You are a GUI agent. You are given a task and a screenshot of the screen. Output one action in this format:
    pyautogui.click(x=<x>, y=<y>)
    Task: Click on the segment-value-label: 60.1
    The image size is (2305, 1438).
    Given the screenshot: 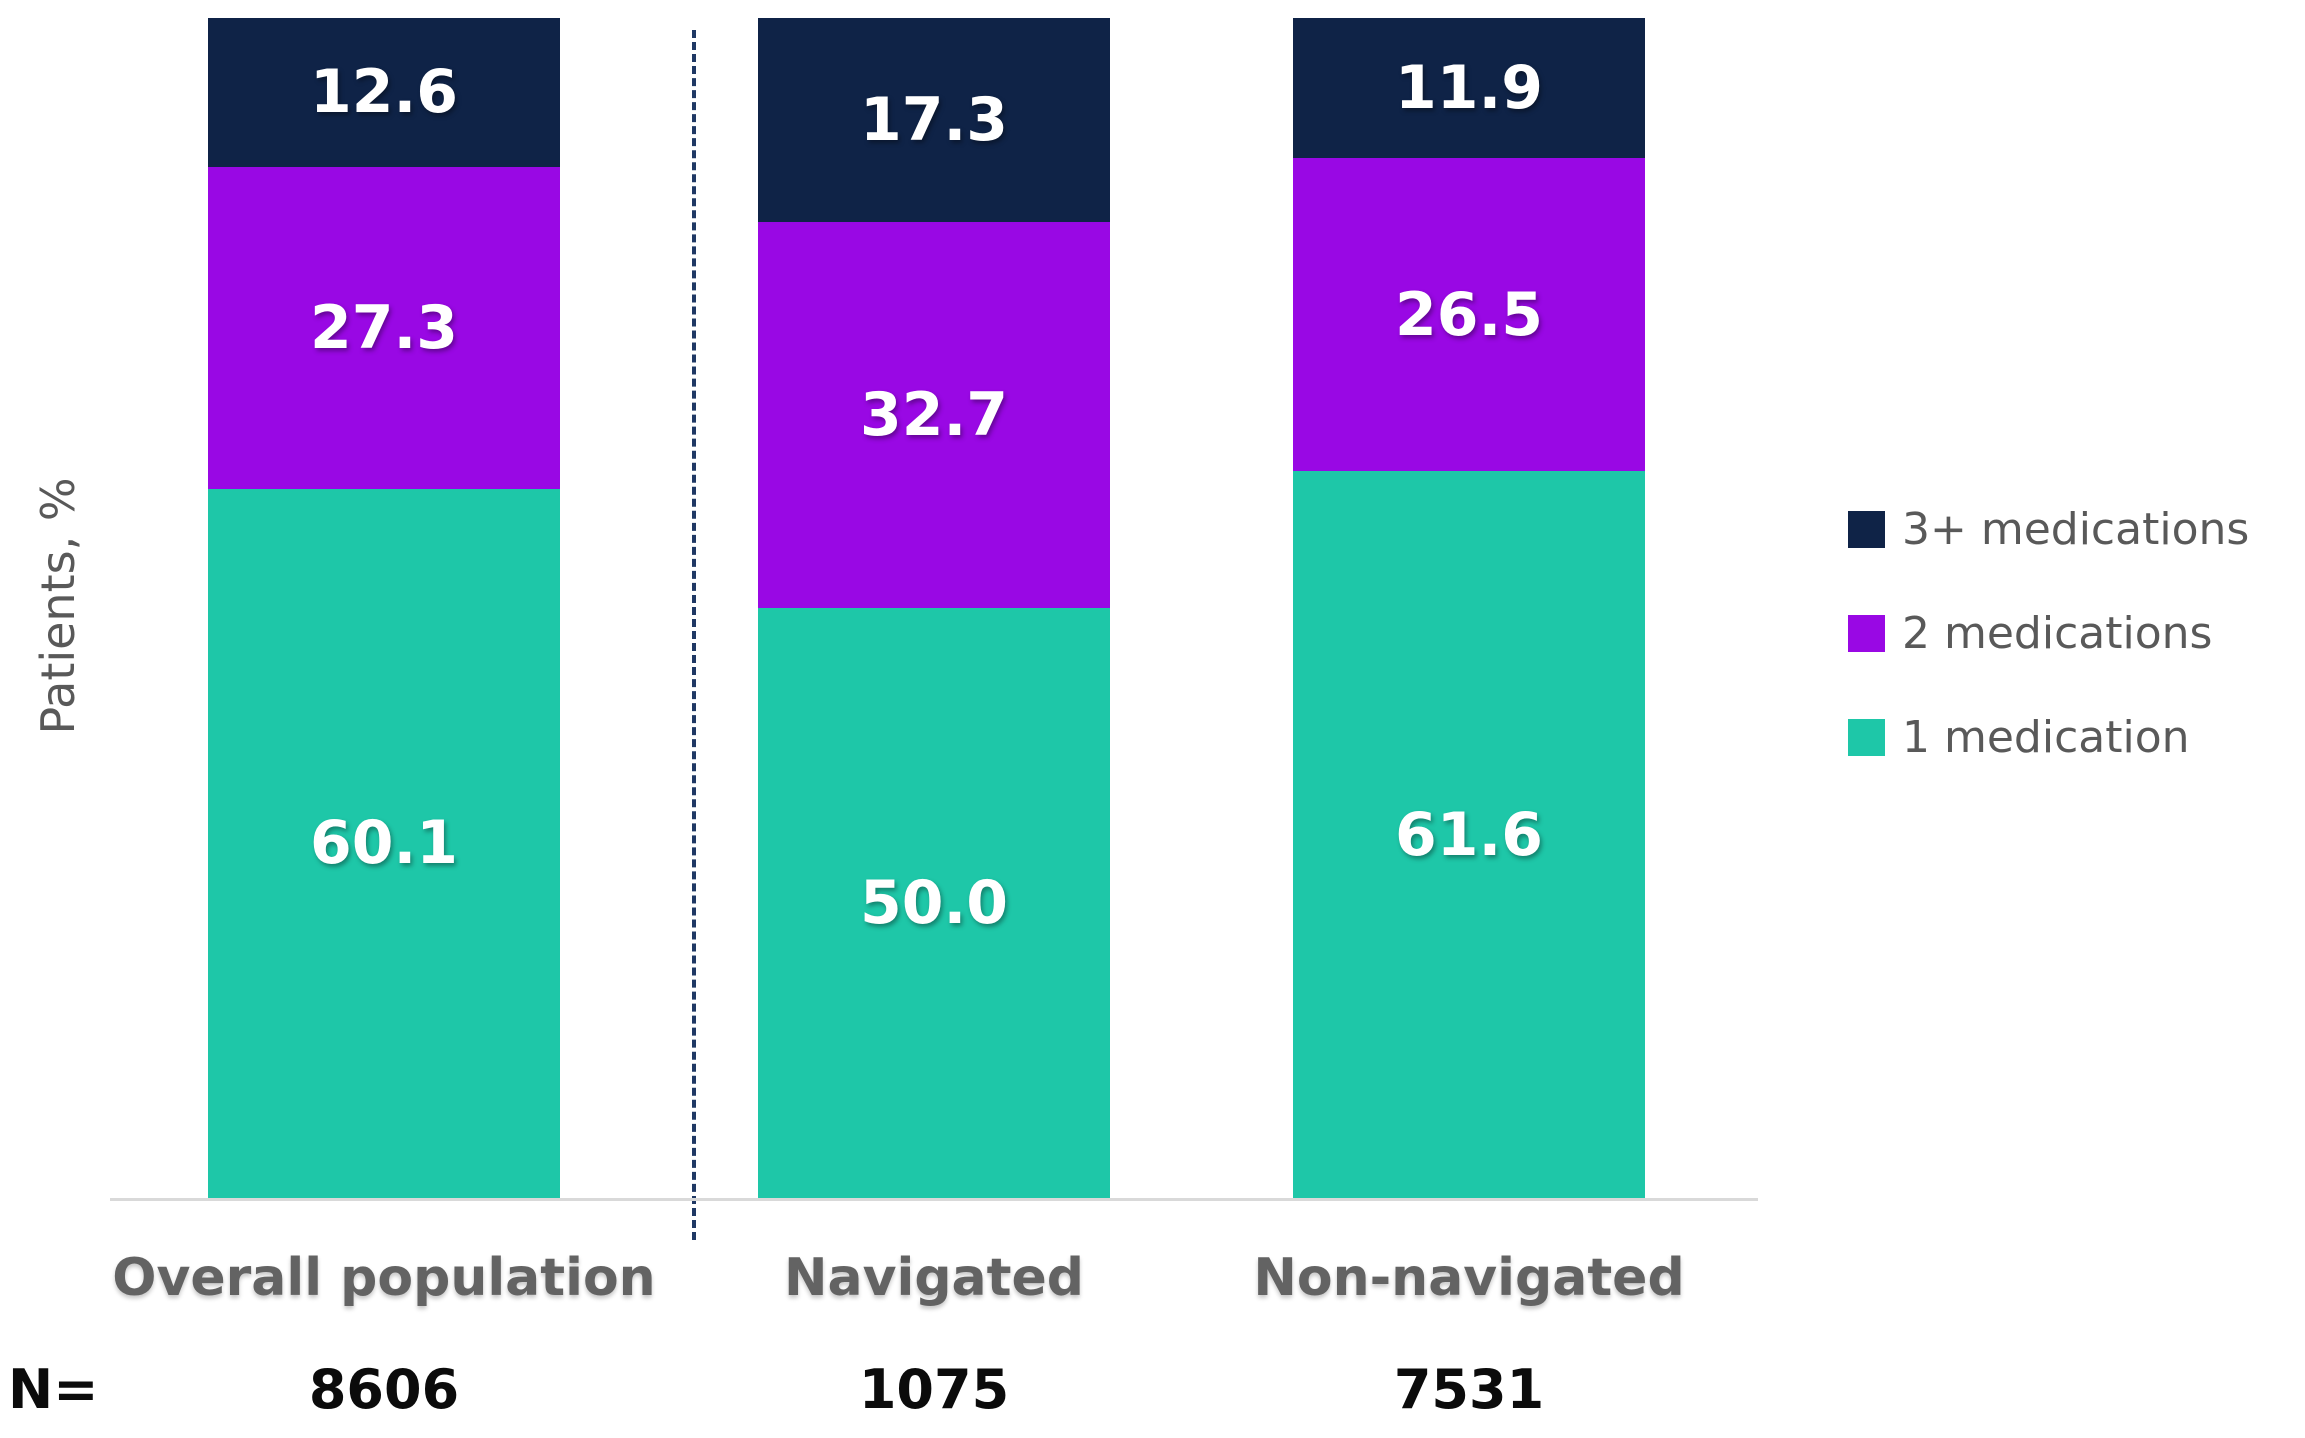 What is the action you would take?
    pyautogui.click(x=384, y=843)
    